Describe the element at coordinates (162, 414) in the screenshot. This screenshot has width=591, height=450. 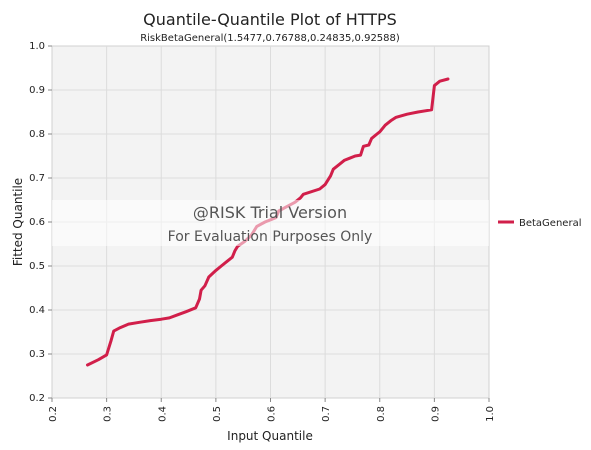
I see `x-tick-label: 0.4` at that location.